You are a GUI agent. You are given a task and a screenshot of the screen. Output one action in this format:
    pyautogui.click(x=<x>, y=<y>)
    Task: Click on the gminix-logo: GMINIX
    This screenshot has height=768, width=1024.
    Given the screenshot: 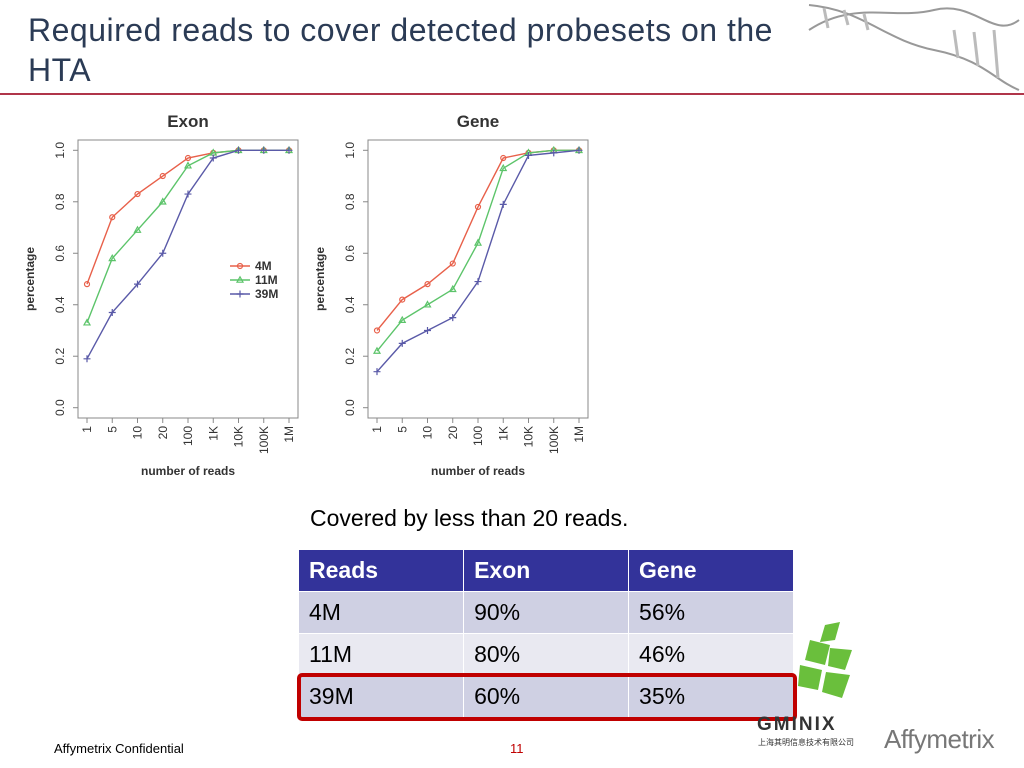 What is the action you would take?
    pyautogui.click(x=797, y=724)
    